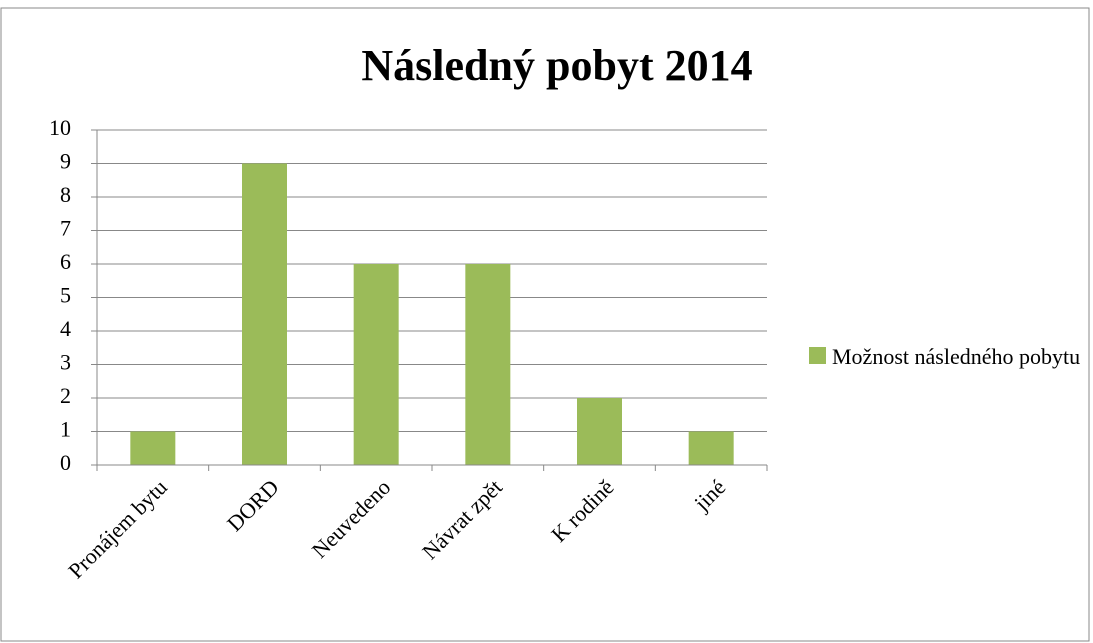  What do you see at coordinates (817, 355) in the screenshot?
I see `legend-marker` at bounding box center [817, 355].